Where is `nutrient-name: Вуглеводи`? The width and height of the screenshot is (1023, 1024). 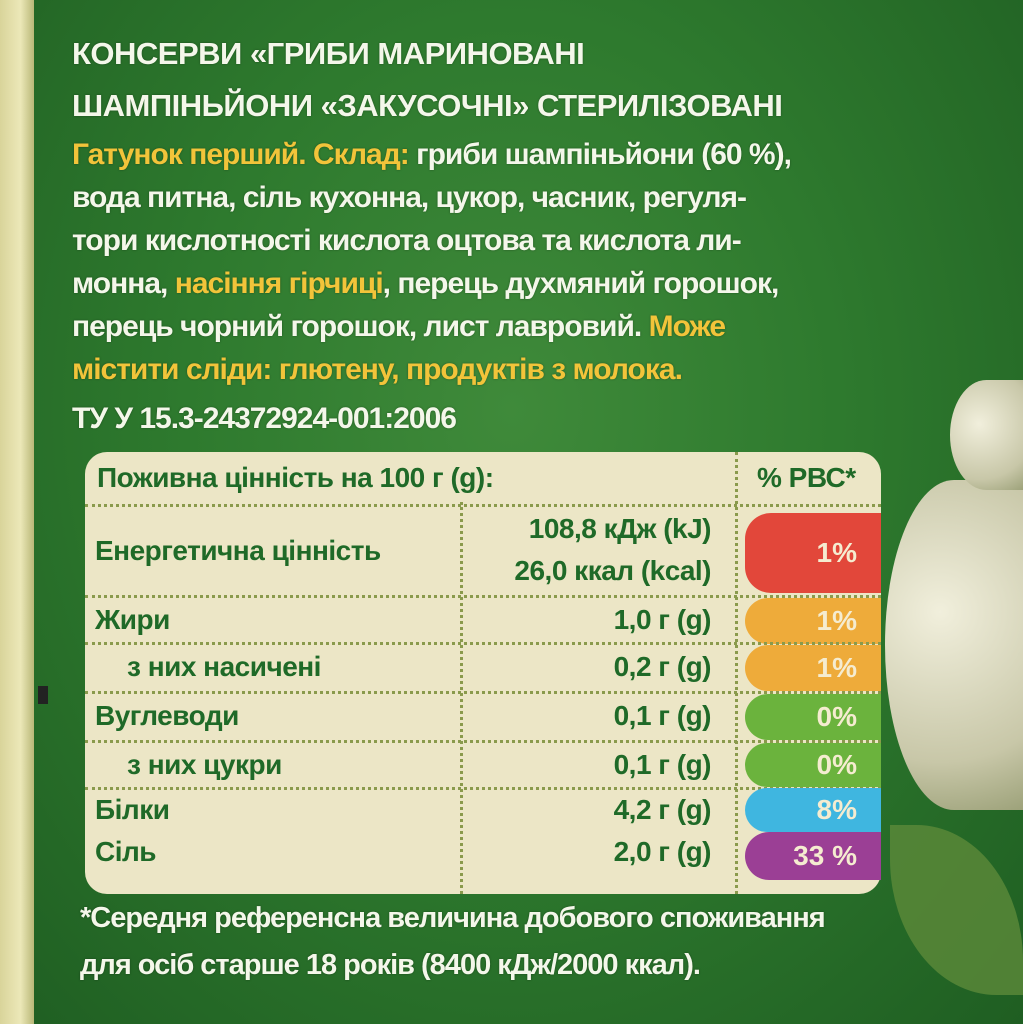 nutrient-name: Вуглеводи is located at coordinates (167, 715).